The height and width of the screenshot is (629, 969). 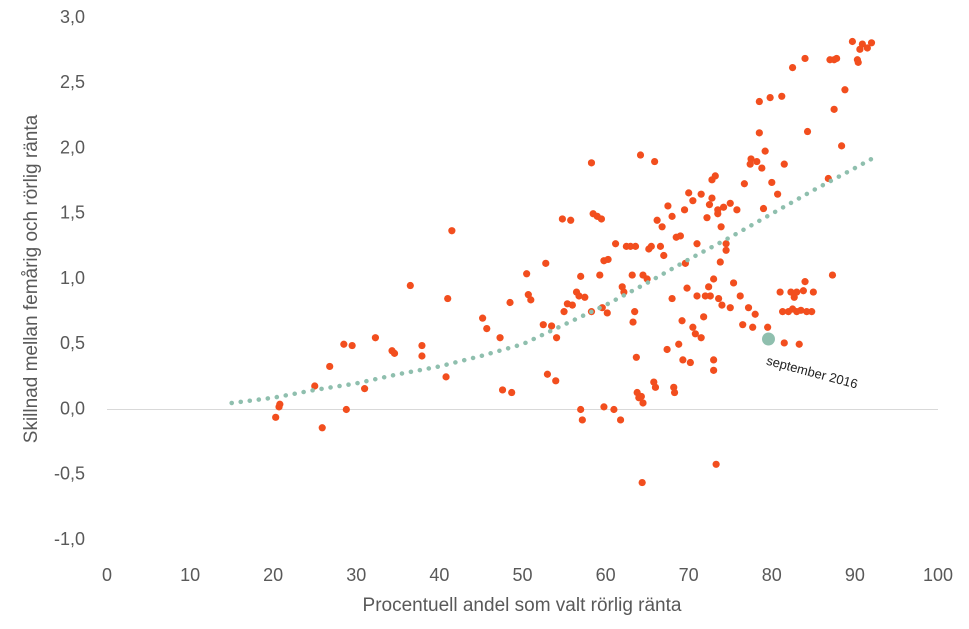 What do you see at coordinates (938, 575) in the screenshot?
I see `x-tick-label: 100` at bounding box center [938, 575].